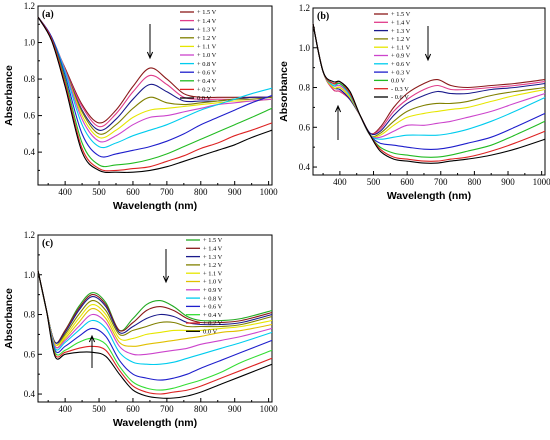  Describe the element at coordinates (48, 14) in the screenshot. I see `panel-label: (a)` at that location.